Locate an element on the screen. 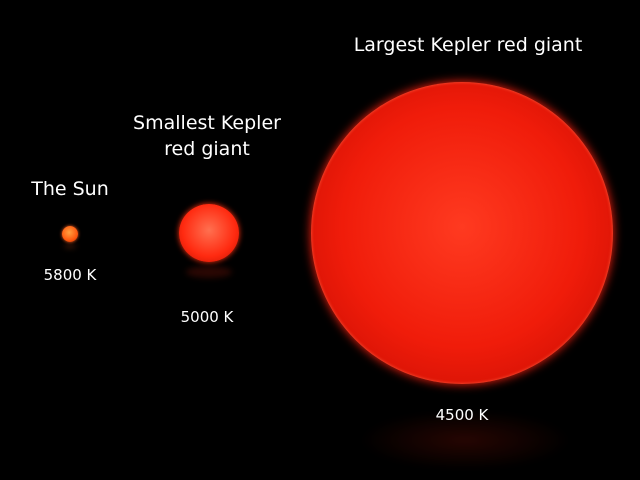 The height and width of the screenshot is (480, 640). smallest-giant-star is located at coordinates (209, 233).